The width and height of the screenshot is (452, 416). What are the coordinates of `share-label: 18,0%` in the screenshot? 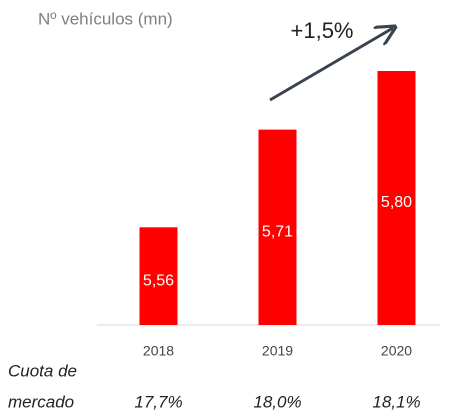 It's located at (277, 401).